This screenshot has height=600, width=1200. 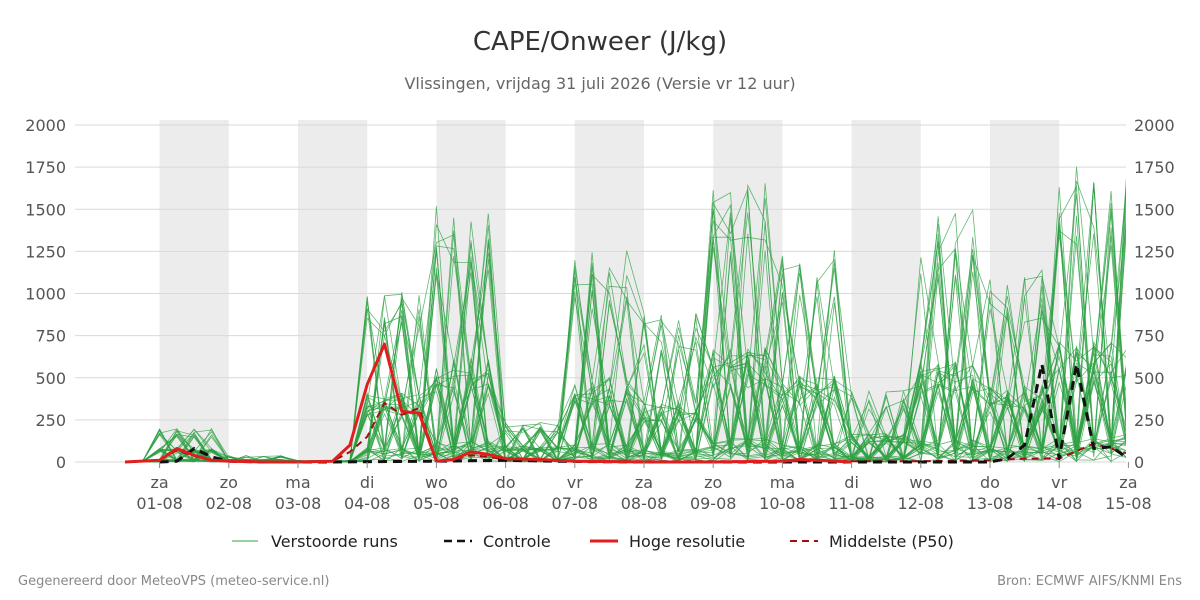 What do you see at coordinates (921, 503) in the screenshot?
I see `x-tick-date: 12-08` at bounding box center [921, 503].